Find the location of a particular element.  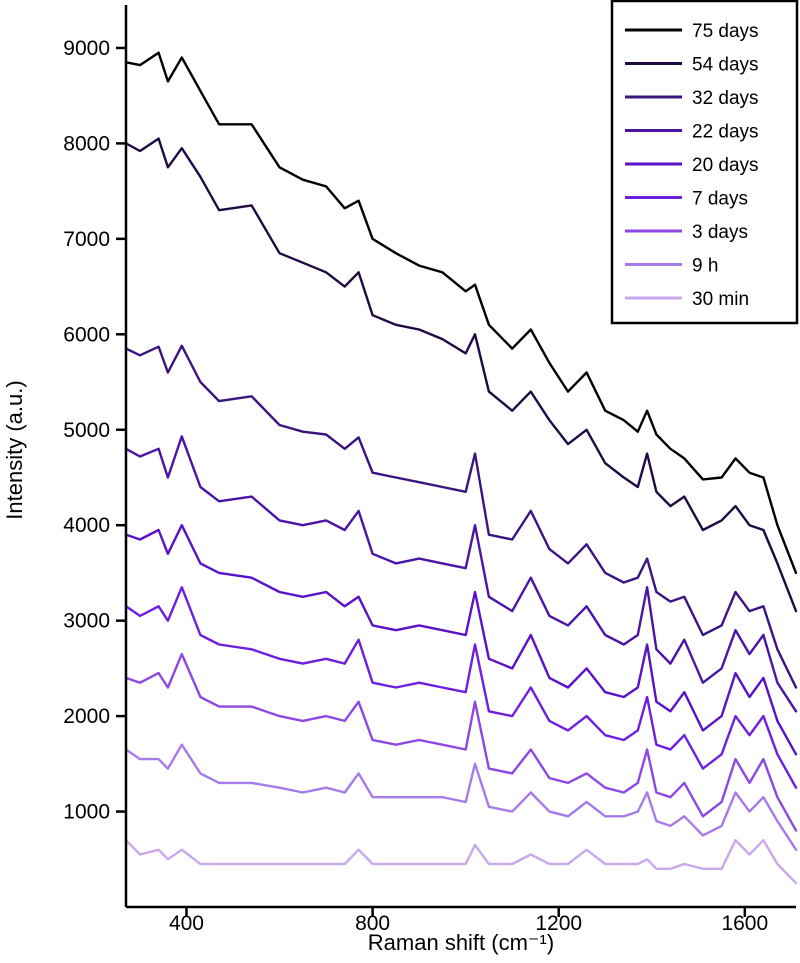

legend-label-5: 7 days is located at coordinates (720, 199).